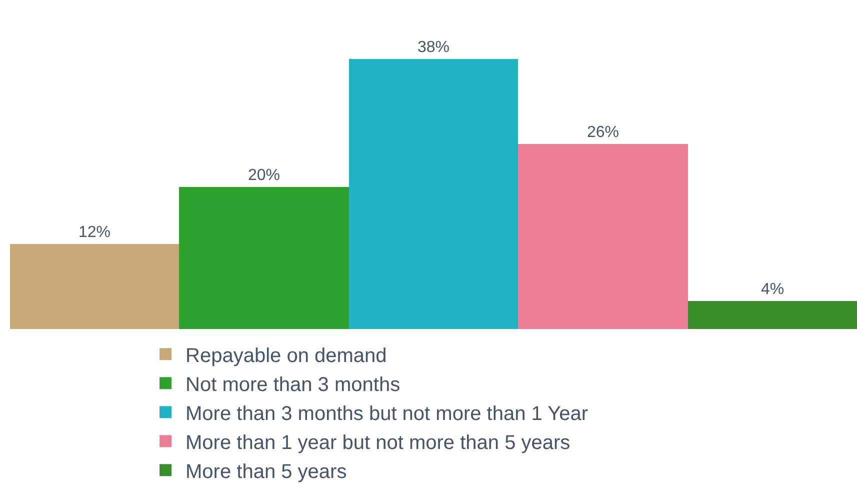 Image resolution: width=857 pixels, height=490 pixels. What do you see at coordinates (378, 443) in the screenshot?
I see `legend-label: More than 1 year but not more than 5 years` at bounding box center [378, 443].